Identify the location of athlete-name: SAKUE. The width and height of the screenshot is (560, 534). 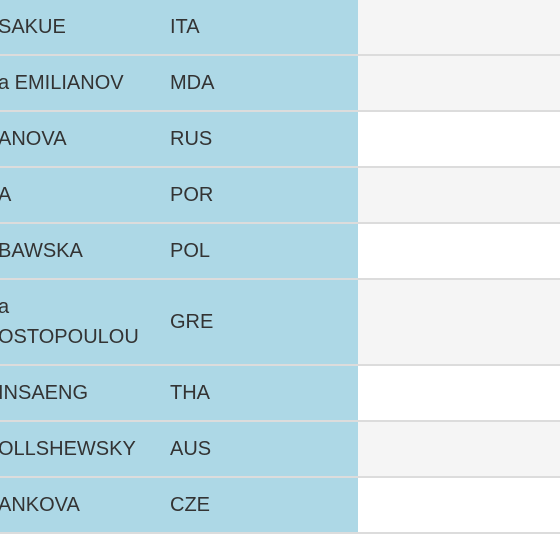
(79, 27).